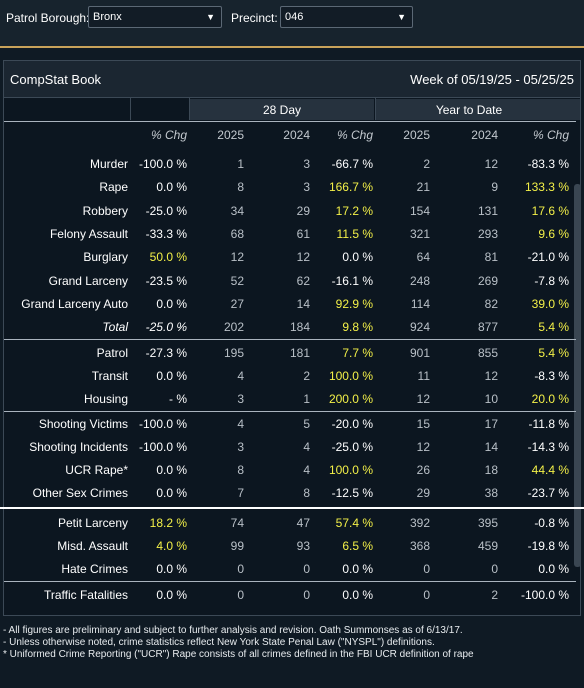 This screenshot has height=688, width=584. I want to click on row-value-d24: 47, so click(303, 523).